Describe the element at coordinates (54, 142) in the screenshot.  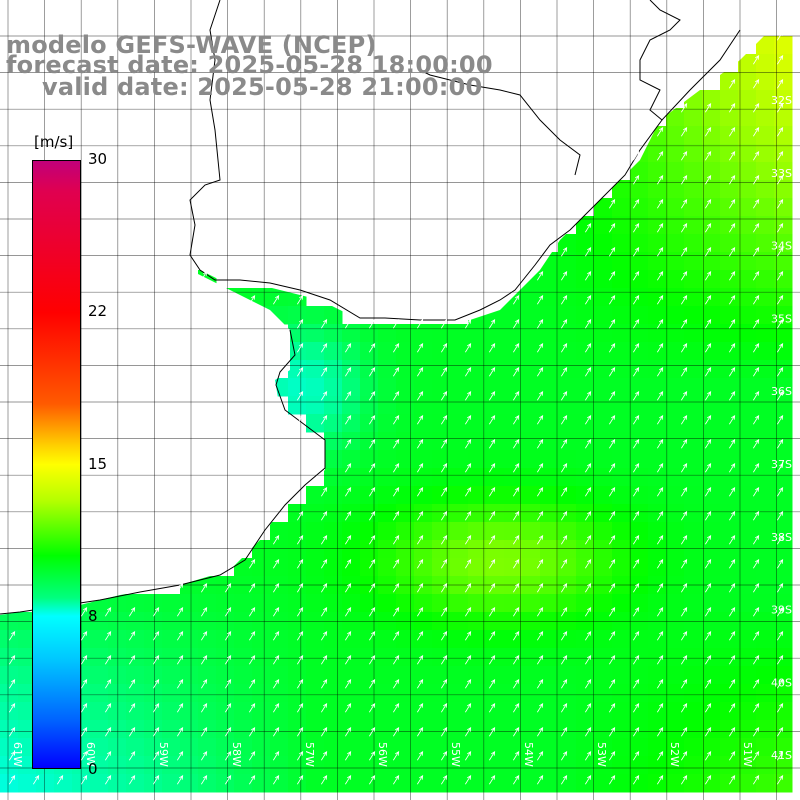
I see `colorbar-unit-label: [m/s]` at that location.